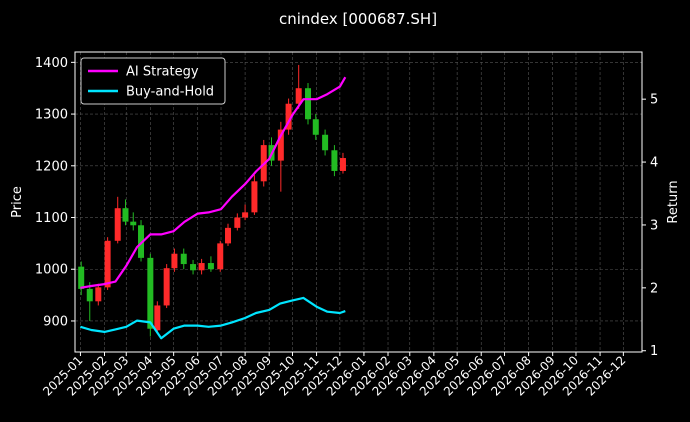  I want to click on legend-label-ai-strategy: AI Strategy, so click(162, 72).